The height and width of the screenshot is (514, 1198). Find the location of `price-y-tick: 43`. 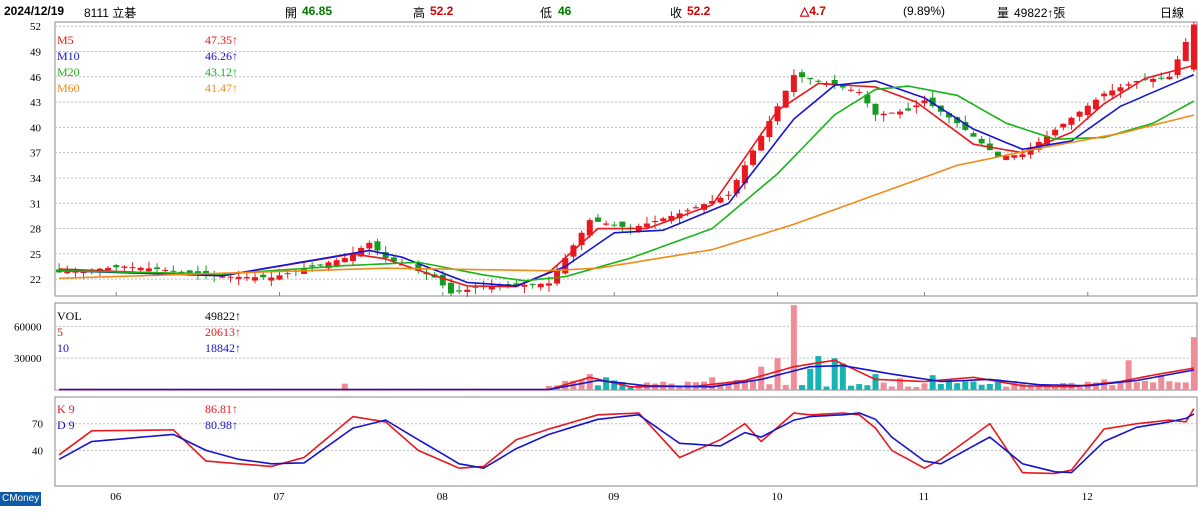

price-y-tick: 43 is located at coordinates (36, 103).